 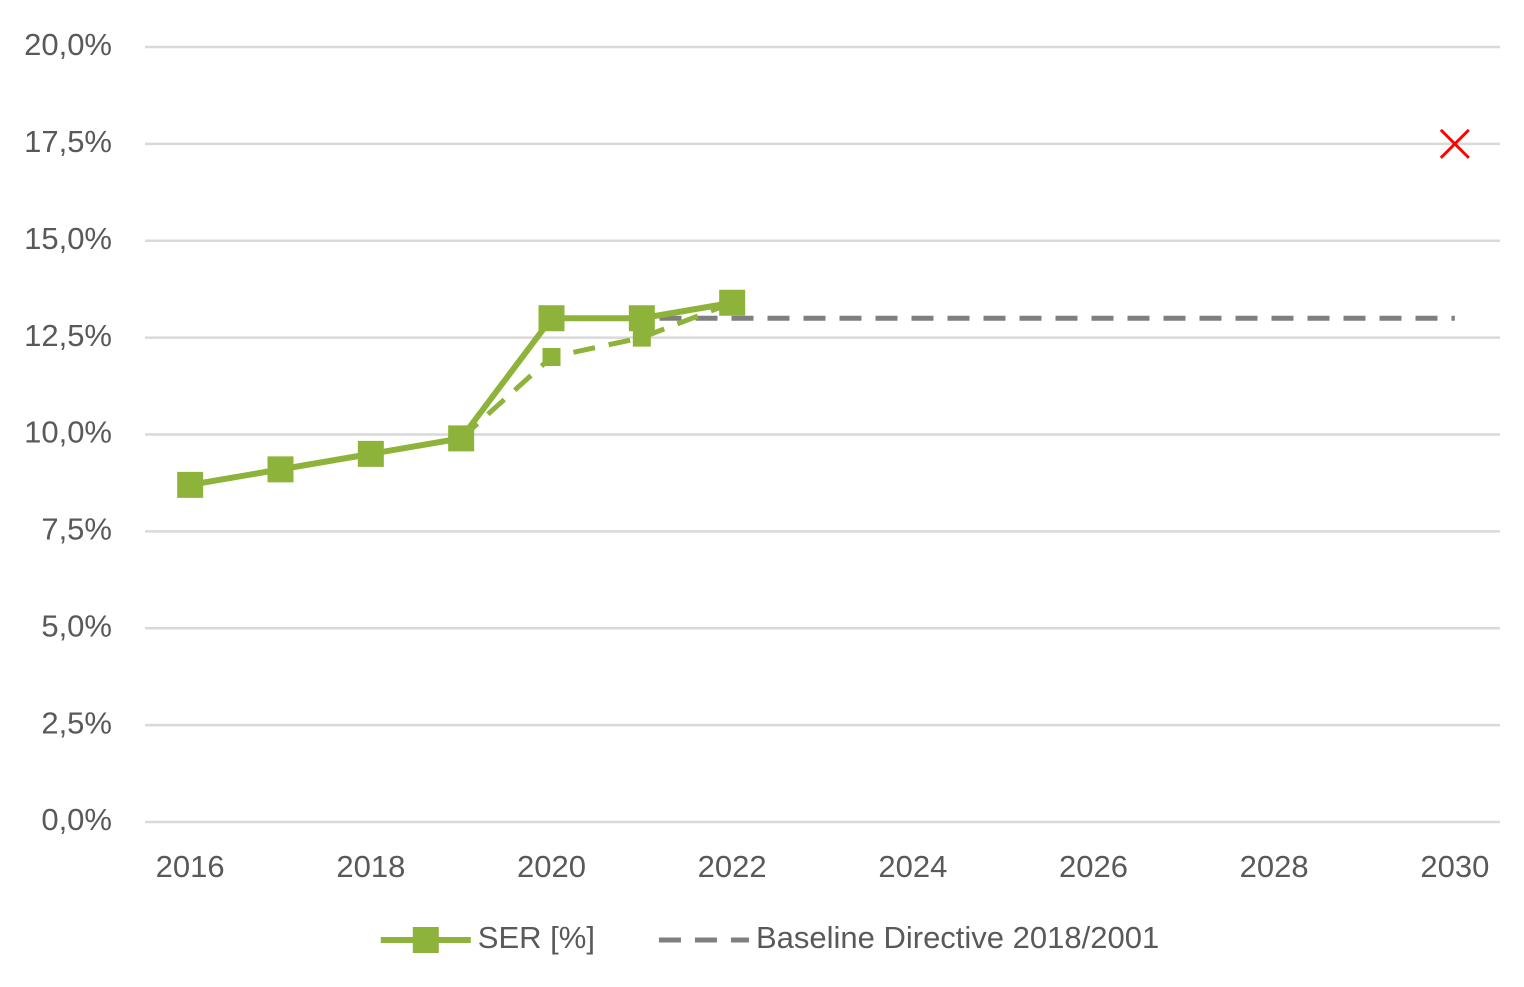 I want to click on y-tick-label: 7,5%, so click(x=76, y=529).